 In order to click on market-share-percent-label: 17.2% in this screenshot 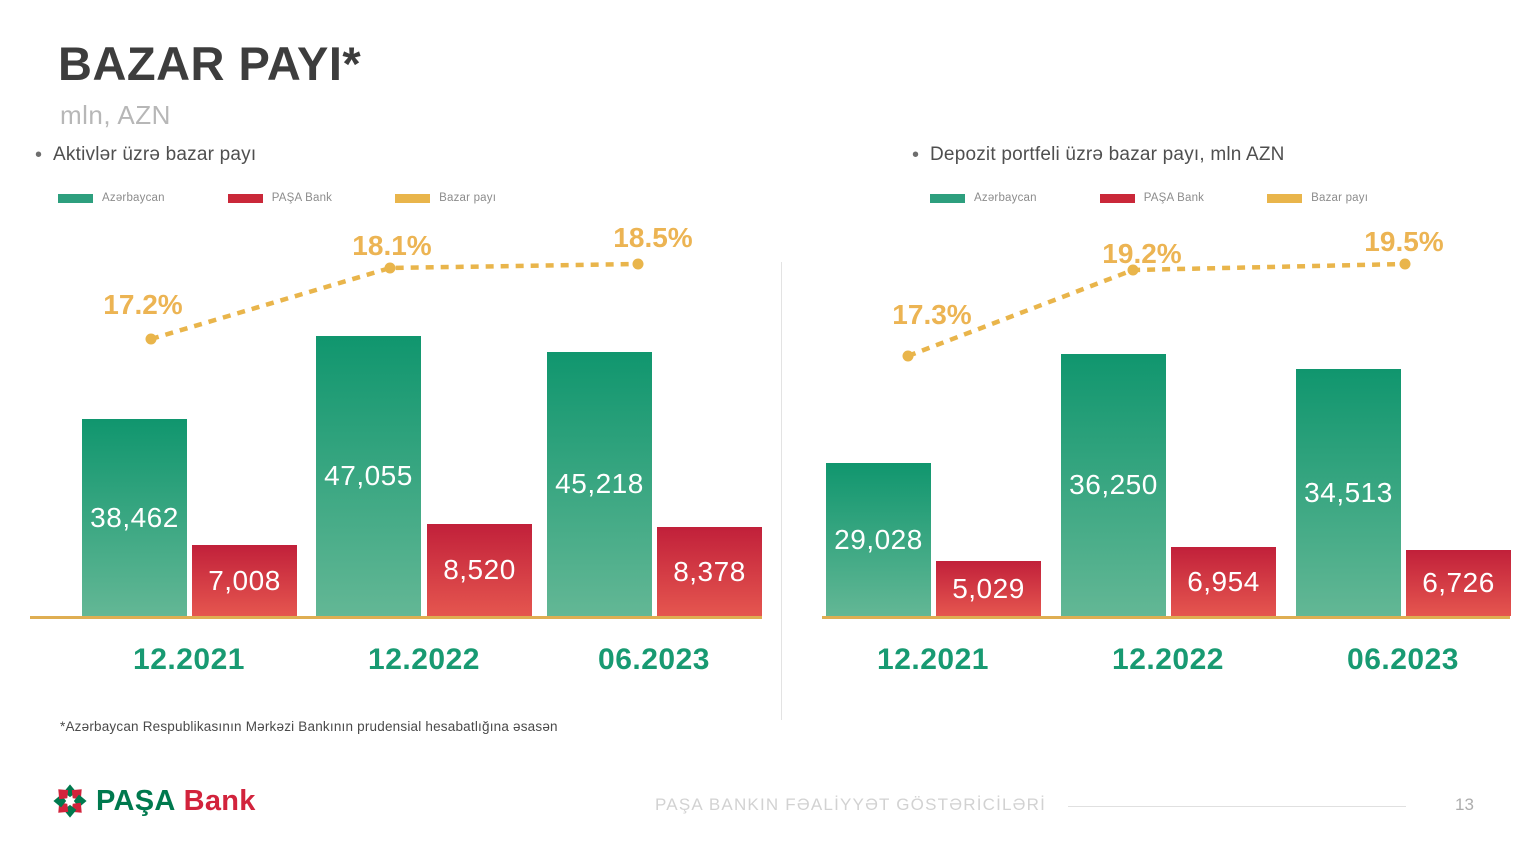, I will do `click(143, 304)`.